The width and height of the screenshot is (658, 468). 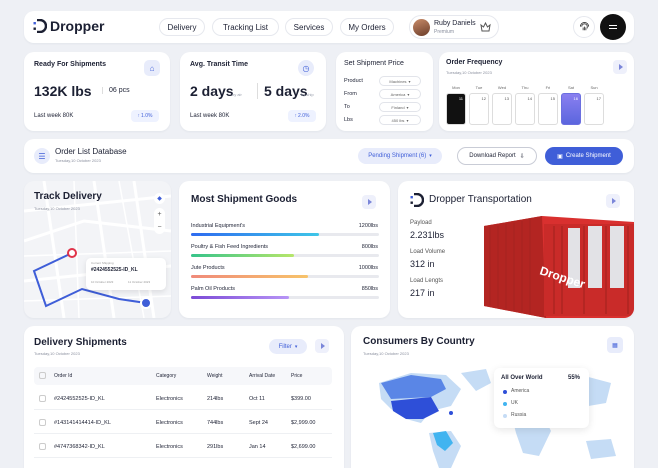 I want to click on usa-region, so click(x=415, y=408).